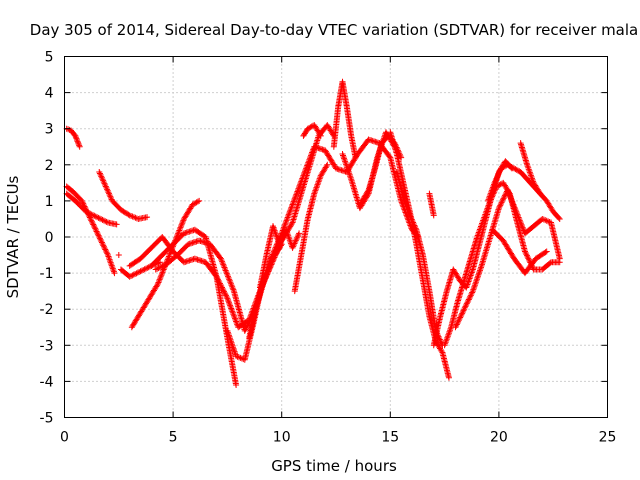 The width and height of the screenshot is (640, 480). Describe the element at coordinates (49, 202) in the screenshot. I see `y-tick-label: 1` at that location.